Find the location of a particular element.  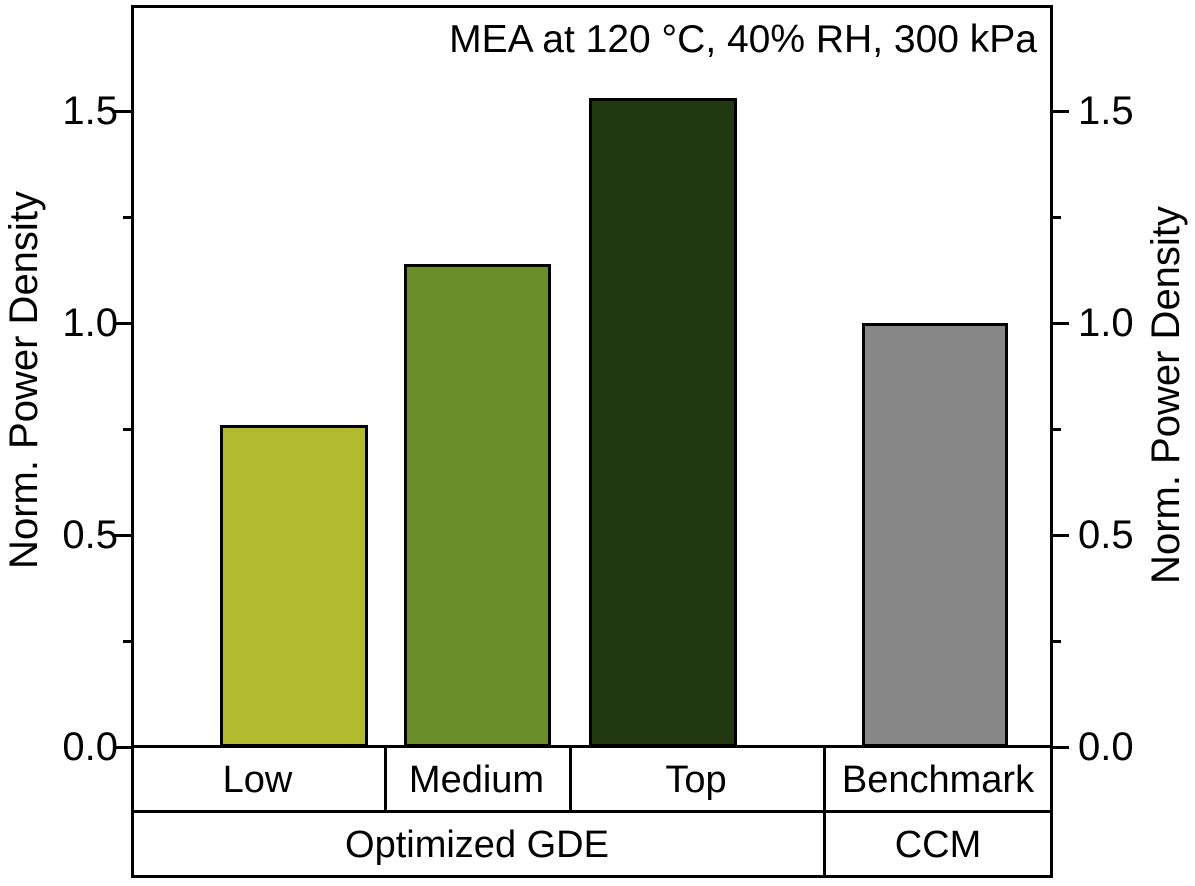

y-tick-label-left-0.0: 0.0 is located at coordinates (90, 747).